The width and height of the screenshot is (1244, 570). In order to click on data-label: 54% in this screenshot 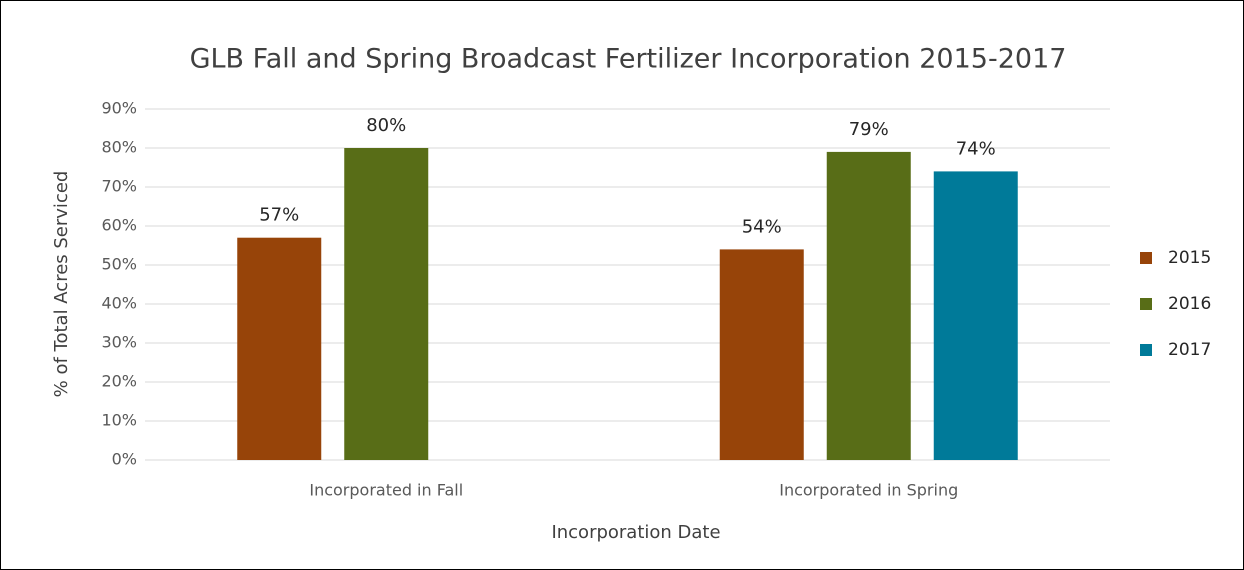, I will do `click(762, 226)`.